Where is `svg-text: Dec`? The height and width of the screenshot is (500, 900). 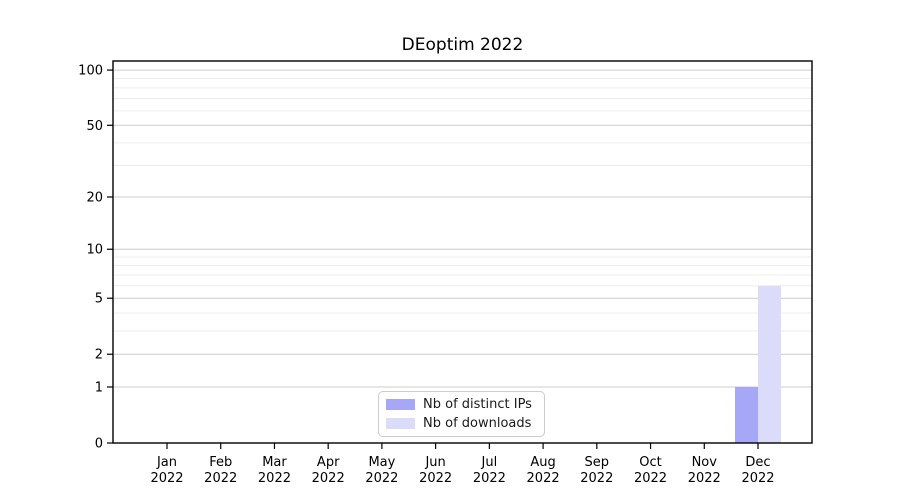 svg-text: Dec is located at coordinates (757, 462).